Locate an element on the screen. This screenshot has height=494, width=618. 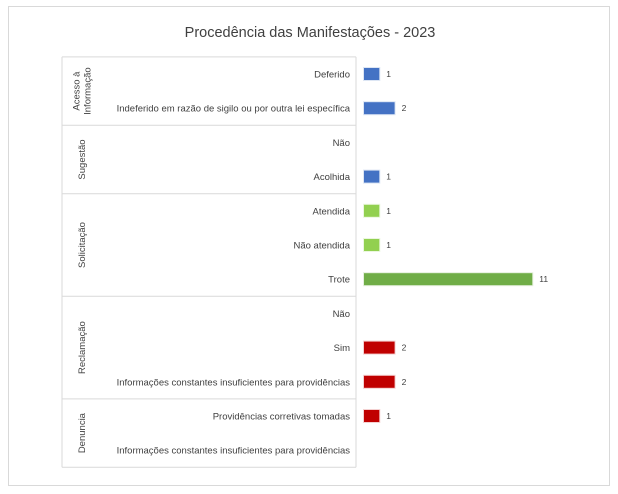
group-label: Informação is located at coordinates (88, 91).